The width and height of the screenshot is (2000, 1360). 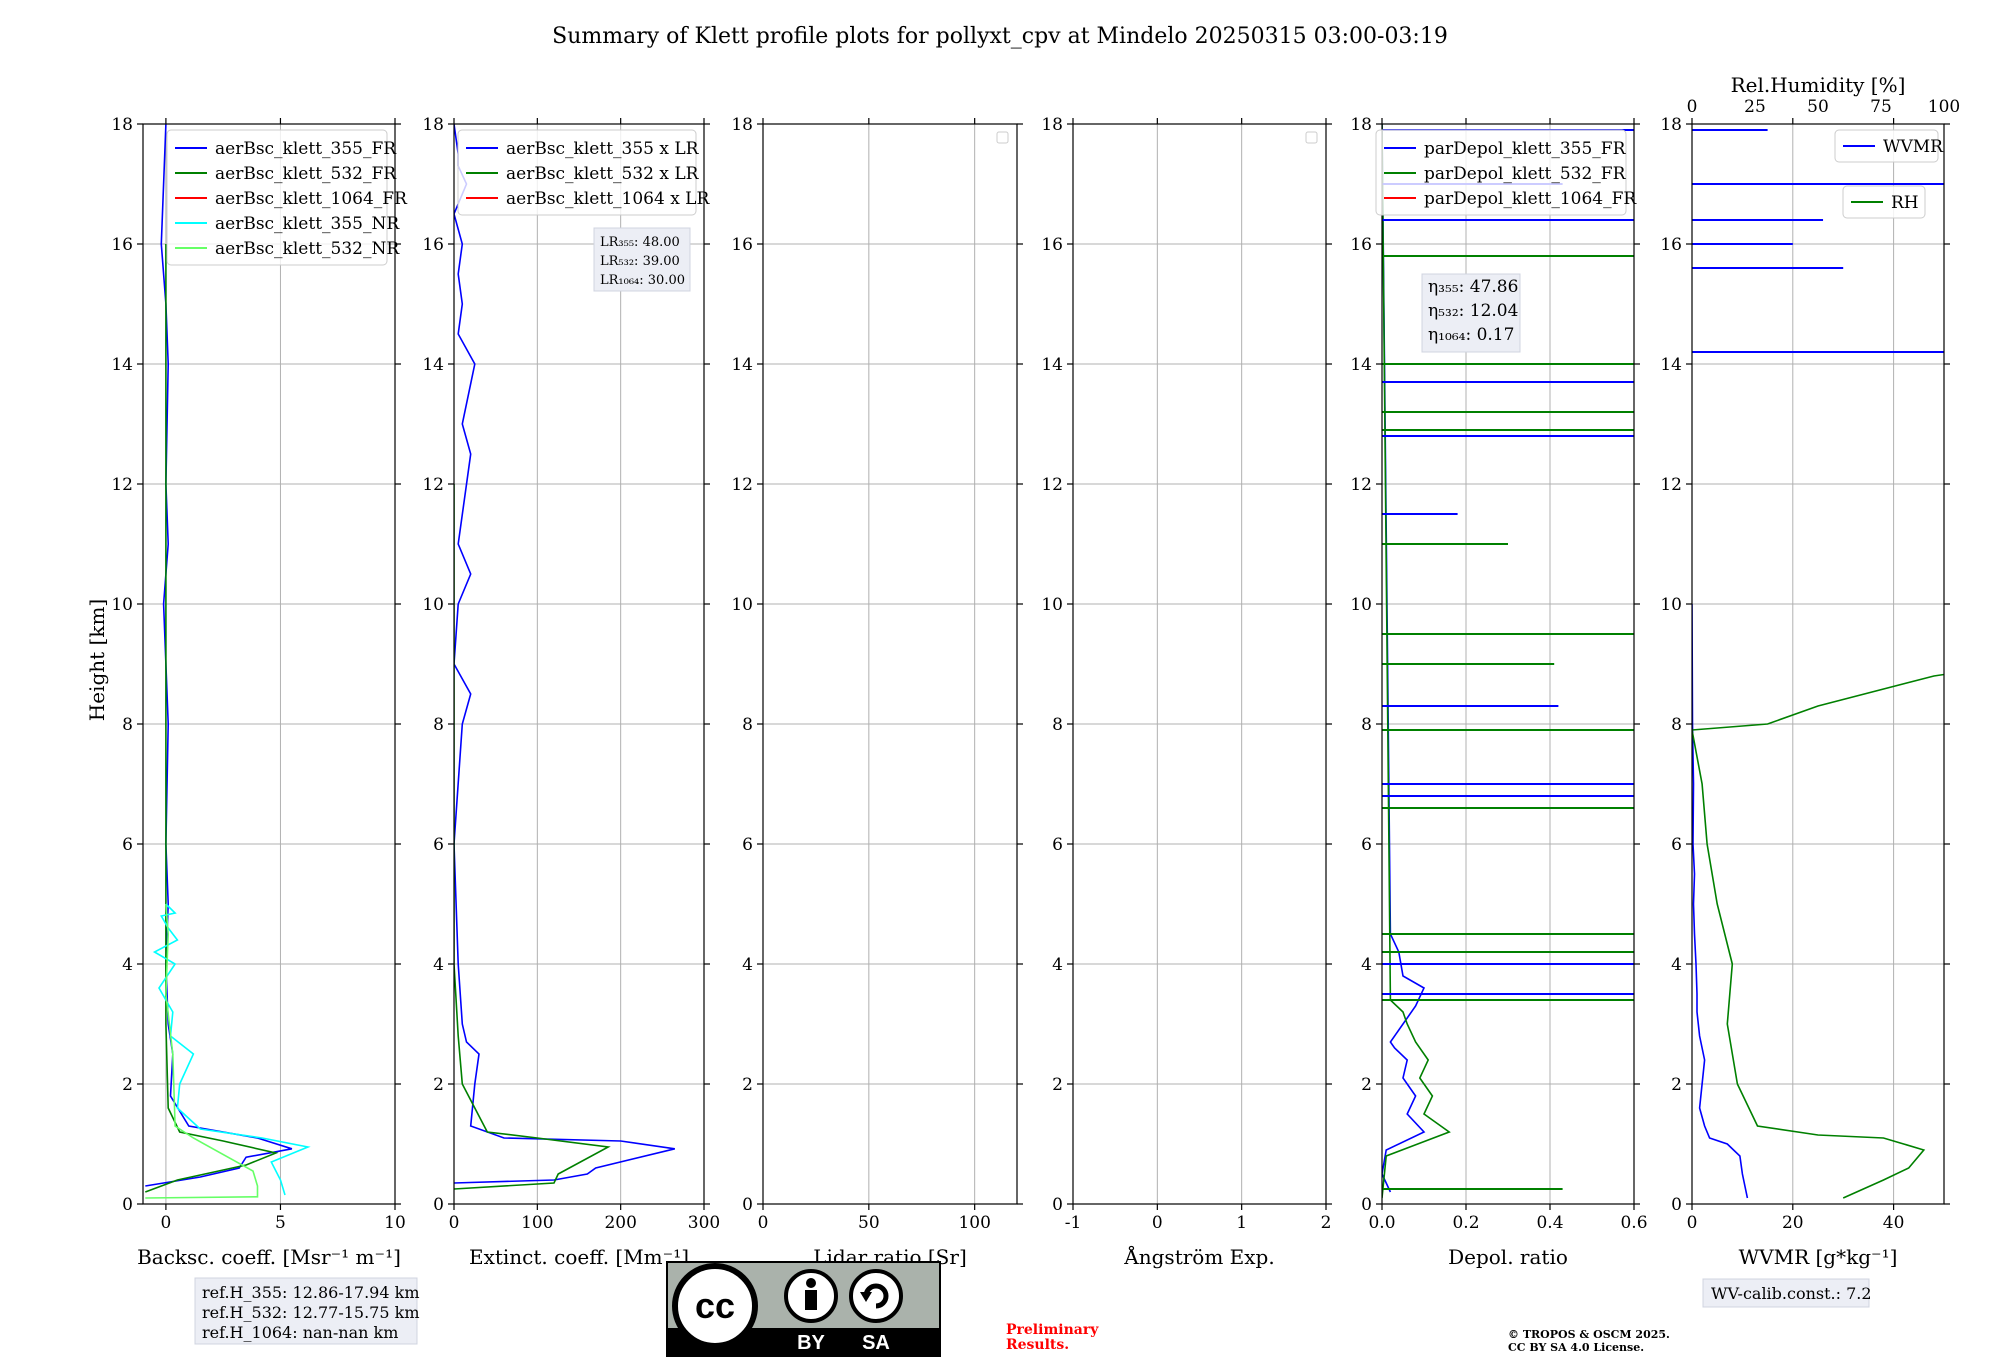 I want to click on x-tick-label: 50, so click(x=869, y=1223).